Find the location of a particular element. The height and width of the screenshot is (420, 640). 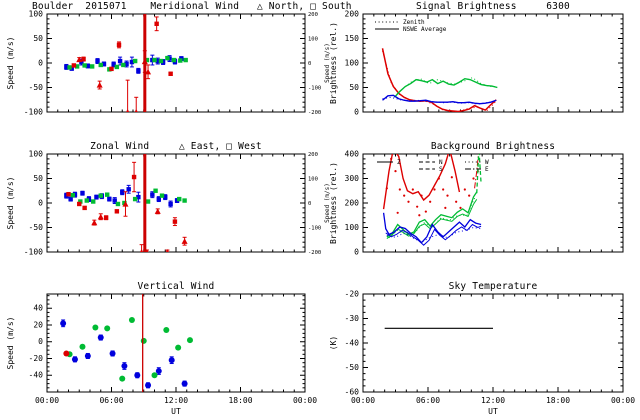

axis-text: -40 is located at coordinates (36, 375).